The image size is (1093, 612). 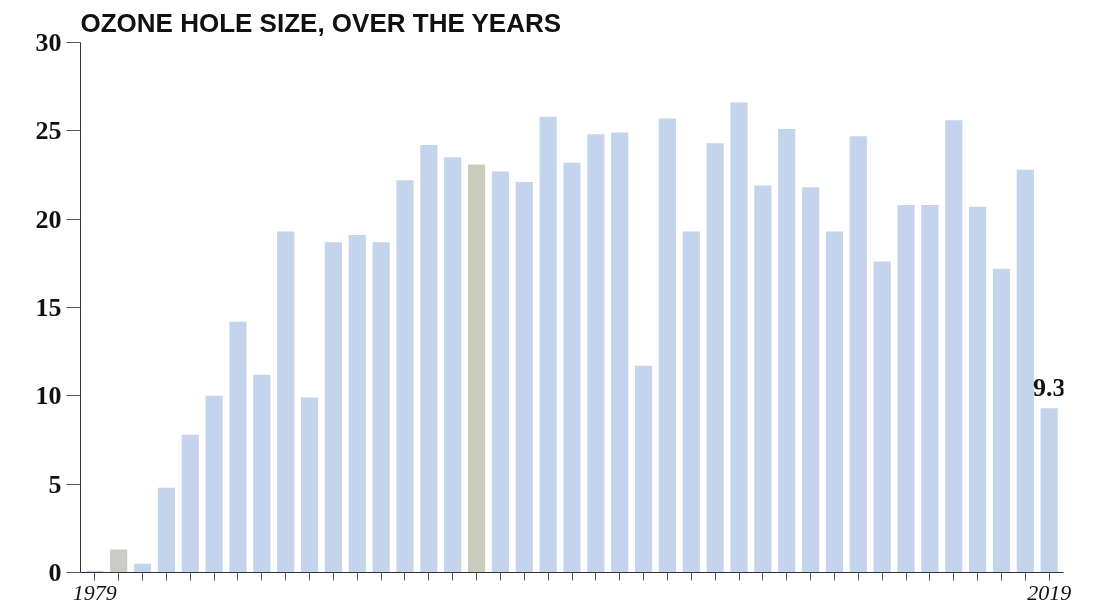 I want to click on y-tick-label: 25, so click(x=48, y=131).